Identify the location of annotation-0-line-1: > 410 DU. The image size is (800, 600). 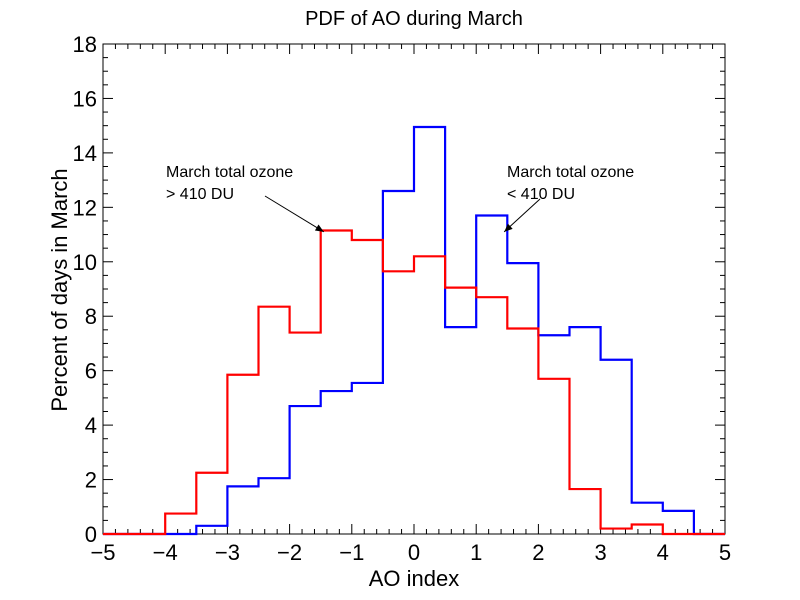
(200, 194).